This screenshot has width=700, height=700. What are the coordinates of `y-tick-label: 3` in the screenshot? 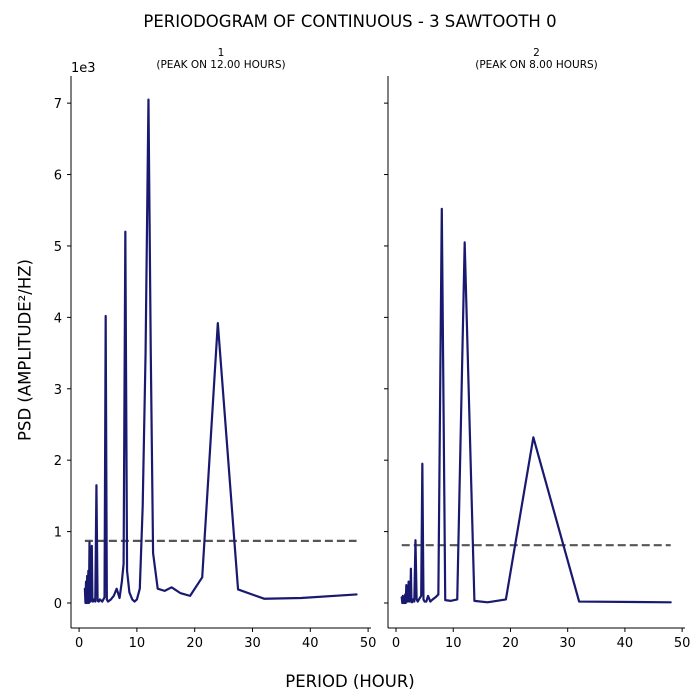 It's located at (58, 390).